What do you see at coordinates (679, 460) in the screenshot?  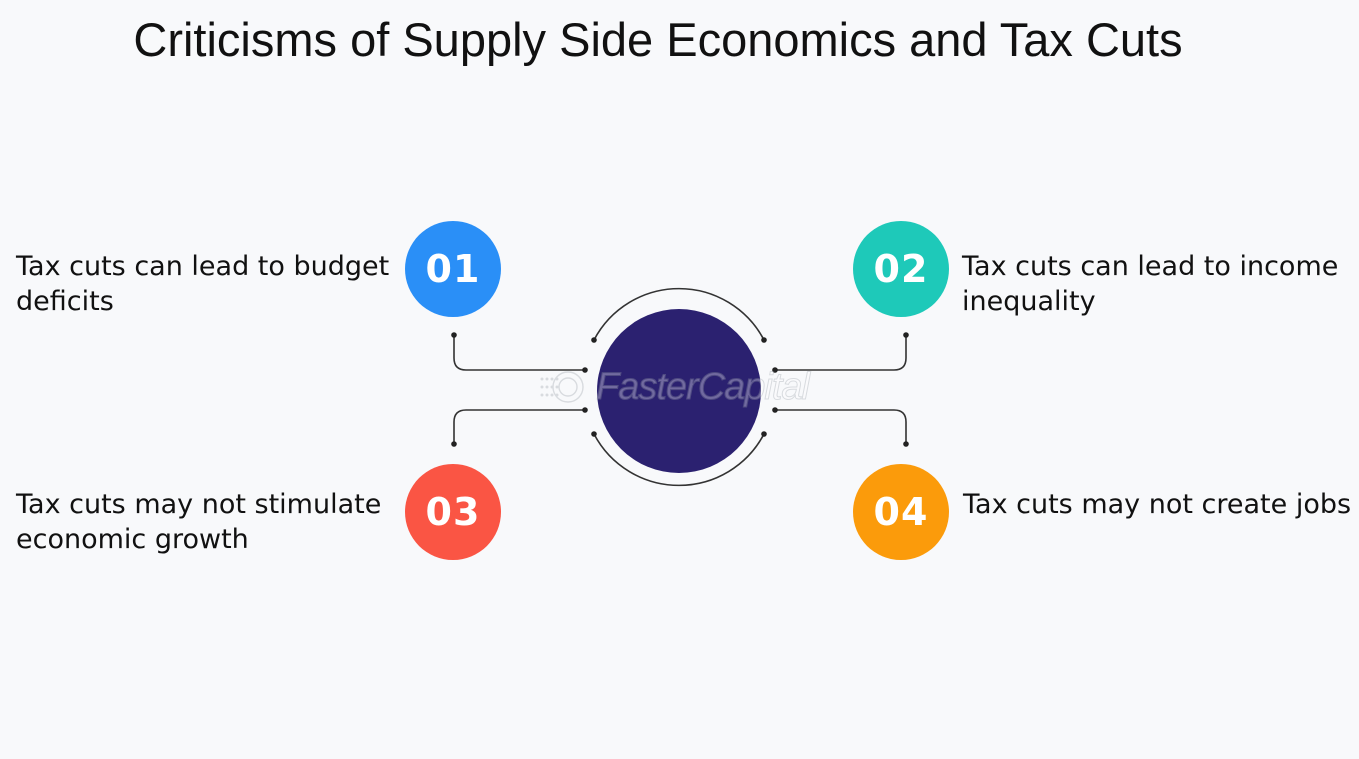 I see `hub-arc-bottom` at bounding box center [679, 460].